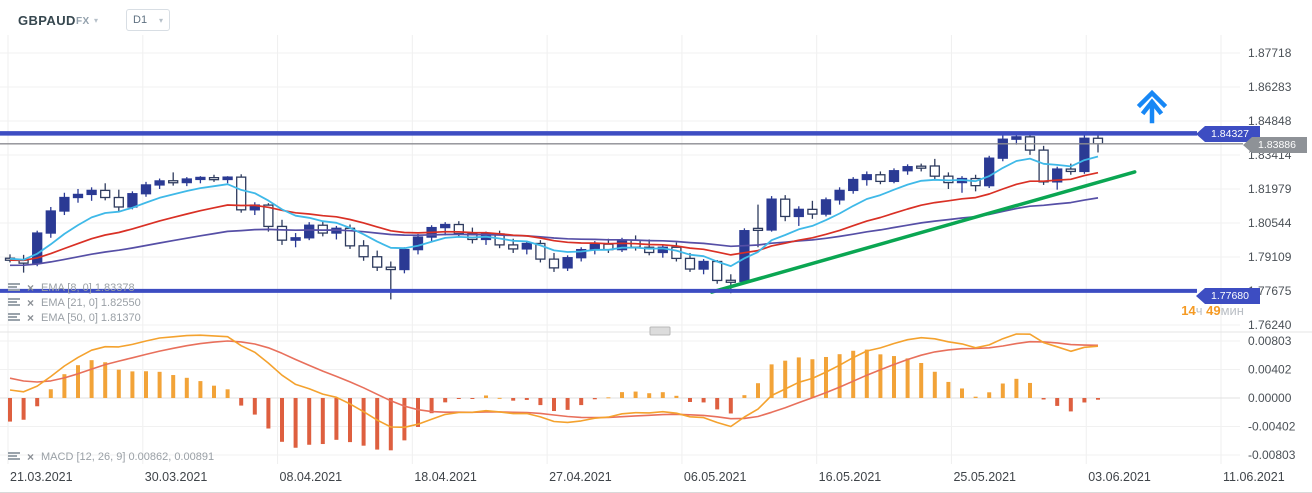 The image size is (1312, 493). I want to click on macd-signal-line, so click(554, 380).